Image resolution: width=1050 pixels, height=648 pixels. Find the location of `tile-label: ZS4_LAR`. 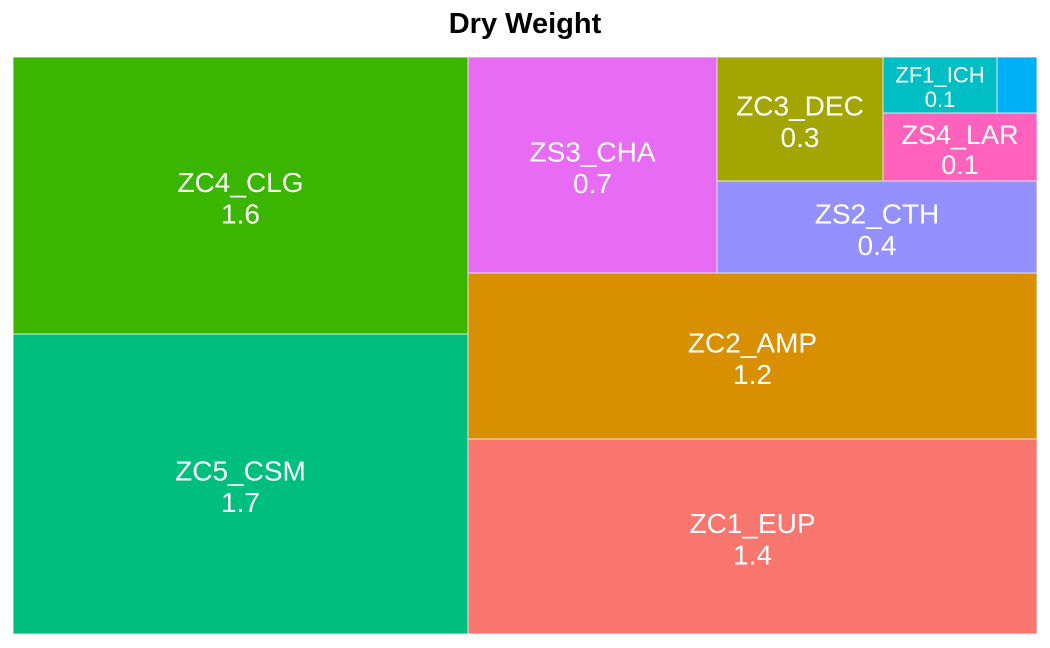

tile-label: ZS4_LAR is located at coordinates (959, 135).